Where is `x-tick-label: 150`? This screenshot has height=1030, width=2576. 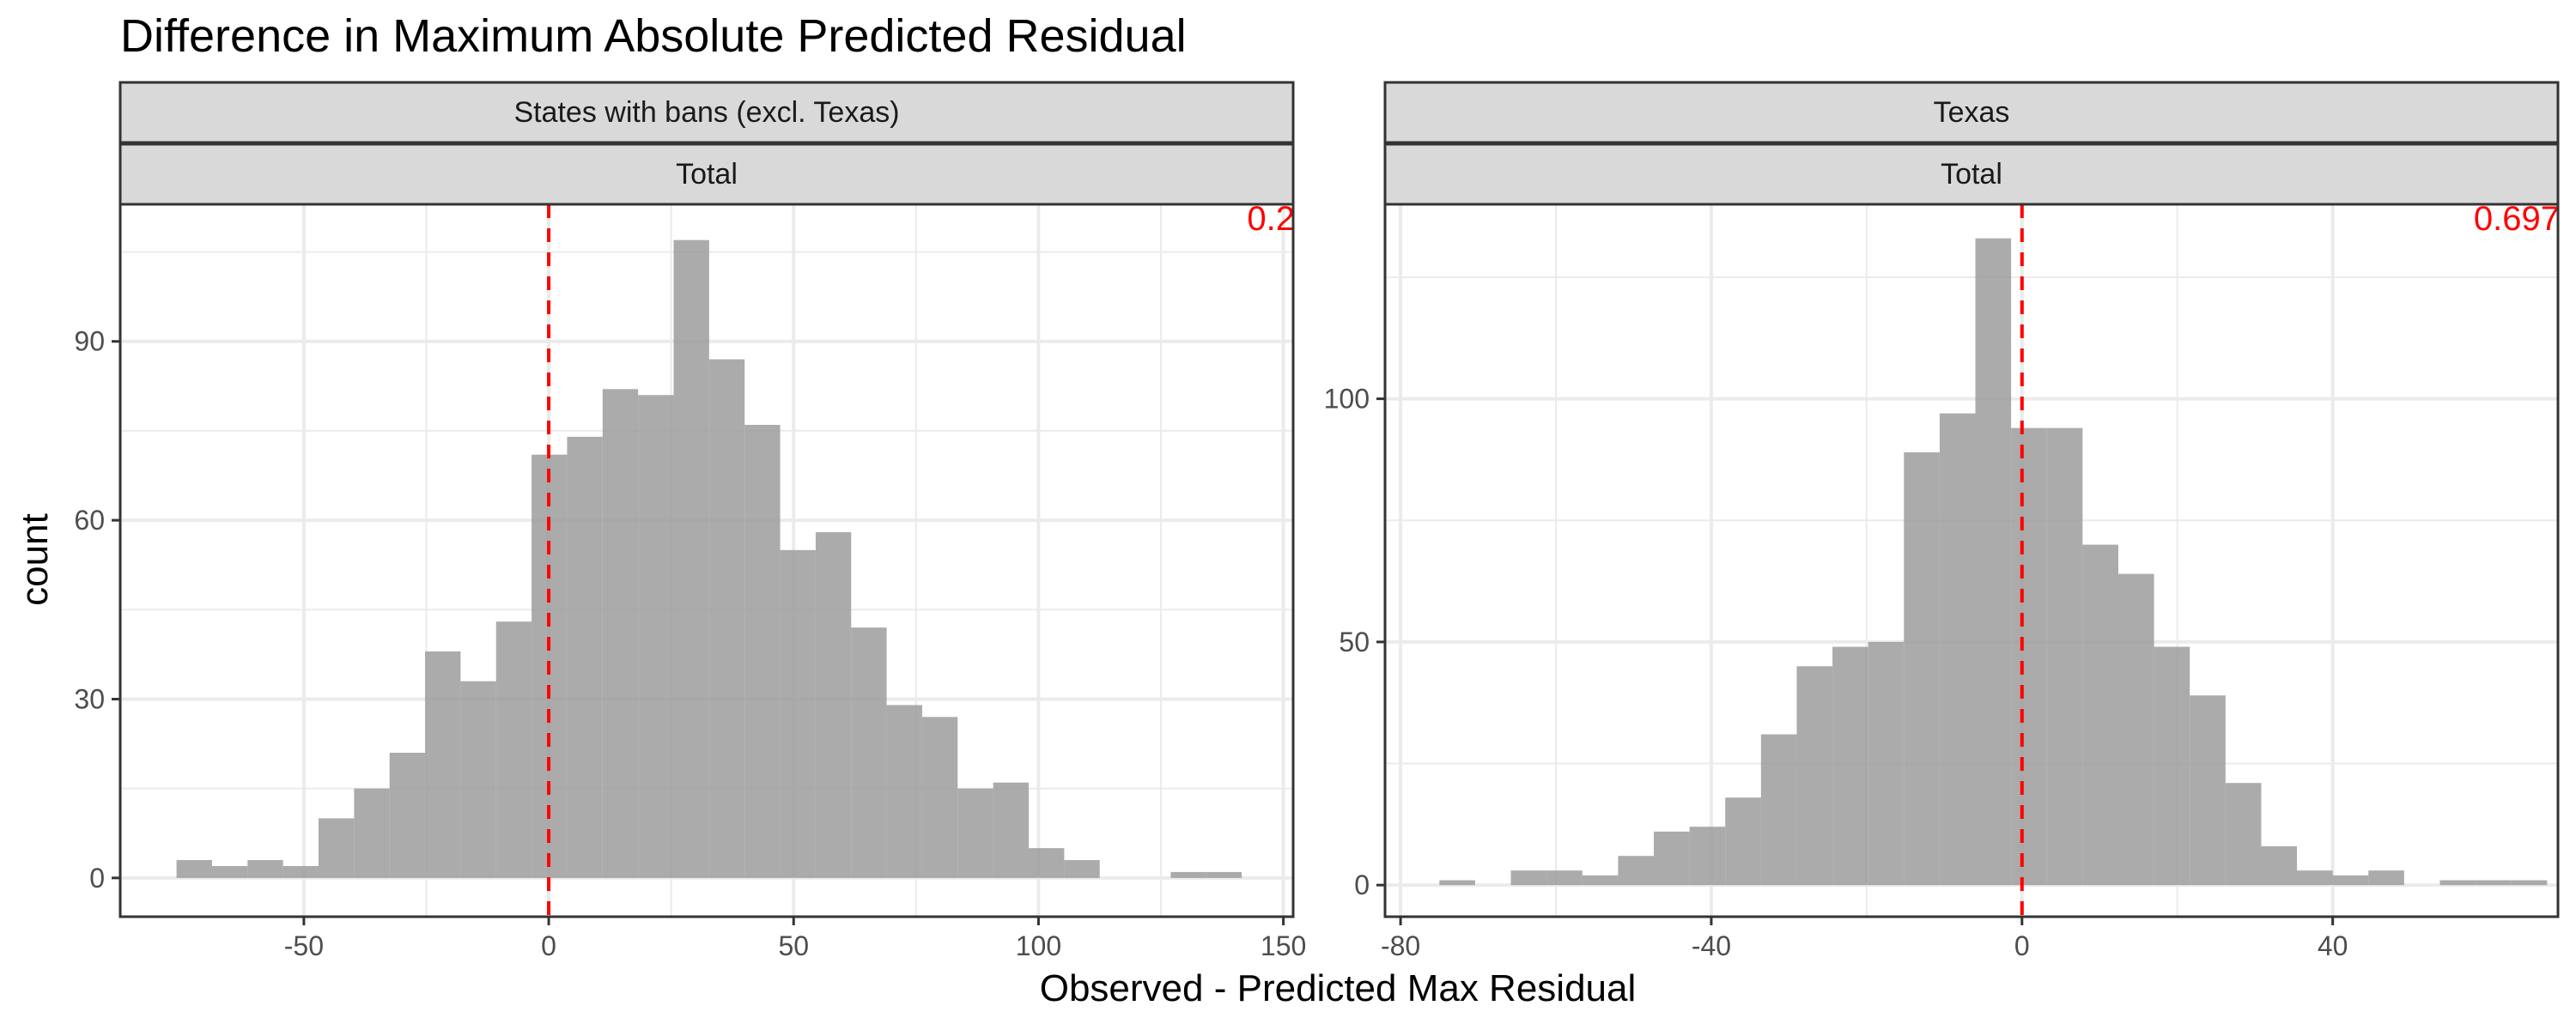
x-tick-label: 150 is located at coordinates (1283, 945).